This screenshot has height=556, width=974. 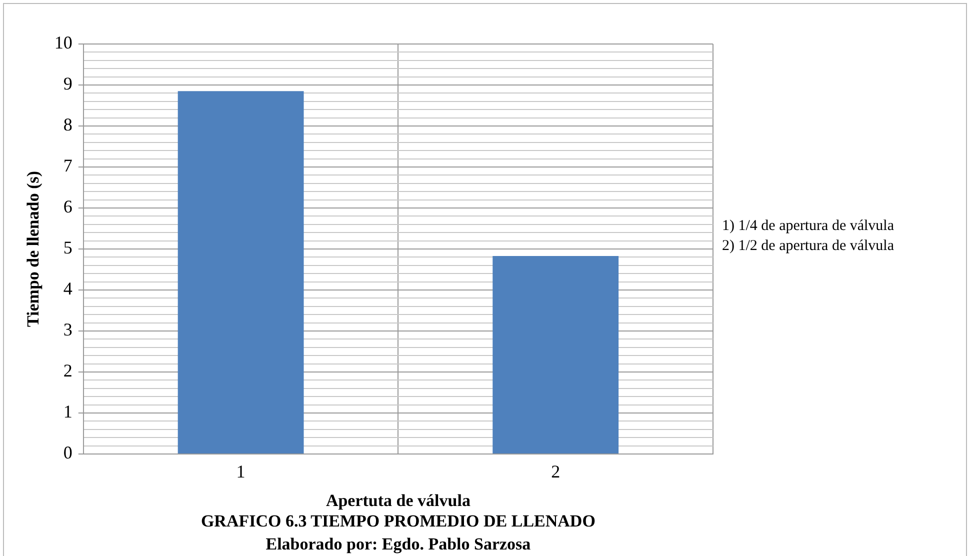 I want to click on y-tick-label: 2, so click(x=67, y=370).